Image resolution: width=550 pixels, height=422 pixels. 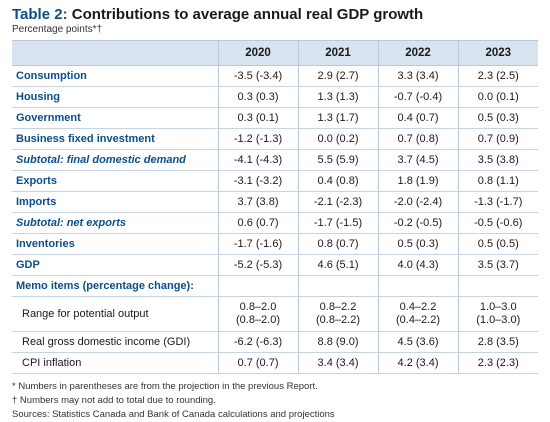 I want to click on row-label: Range for potential output, so click(x=115, y=314).